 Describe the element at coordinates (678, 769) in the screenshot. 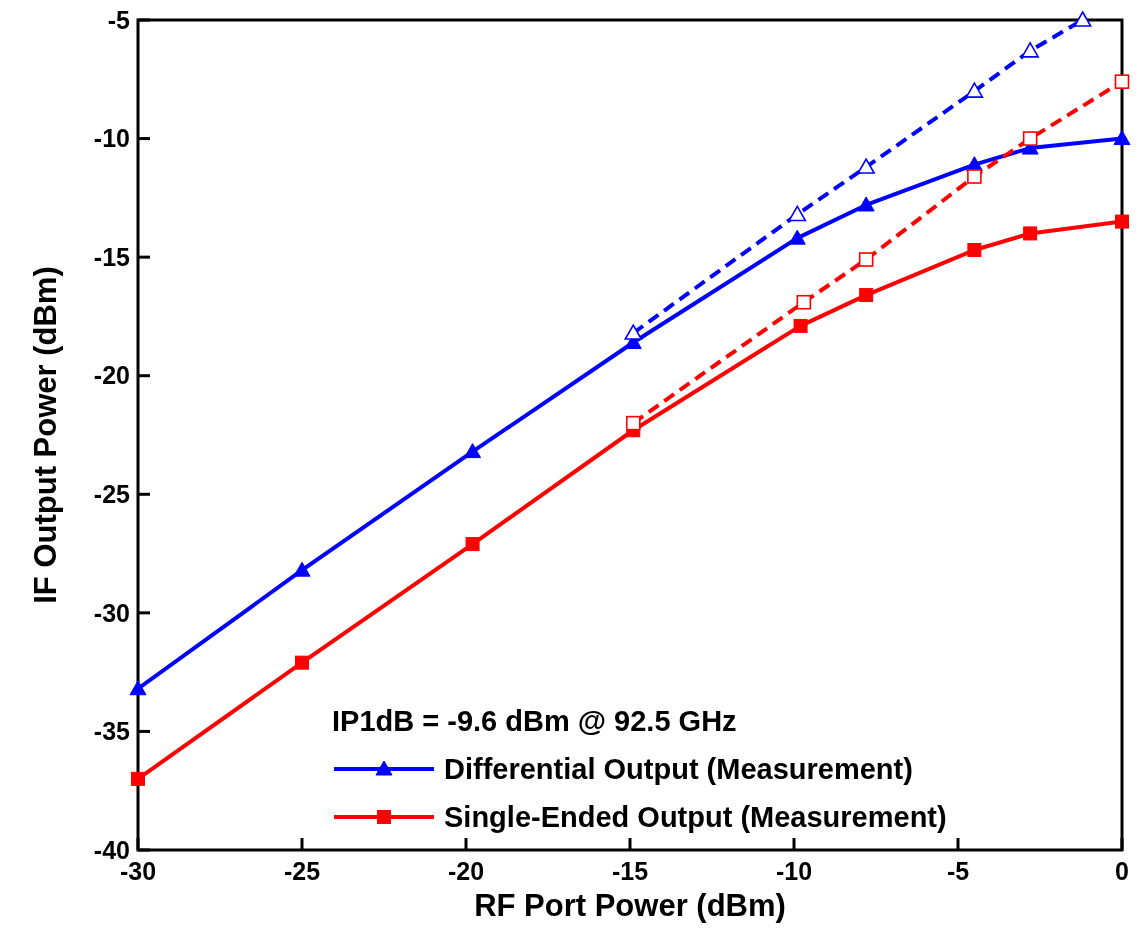

I see `legend-label: Differential Output (Measurement)` at that location.